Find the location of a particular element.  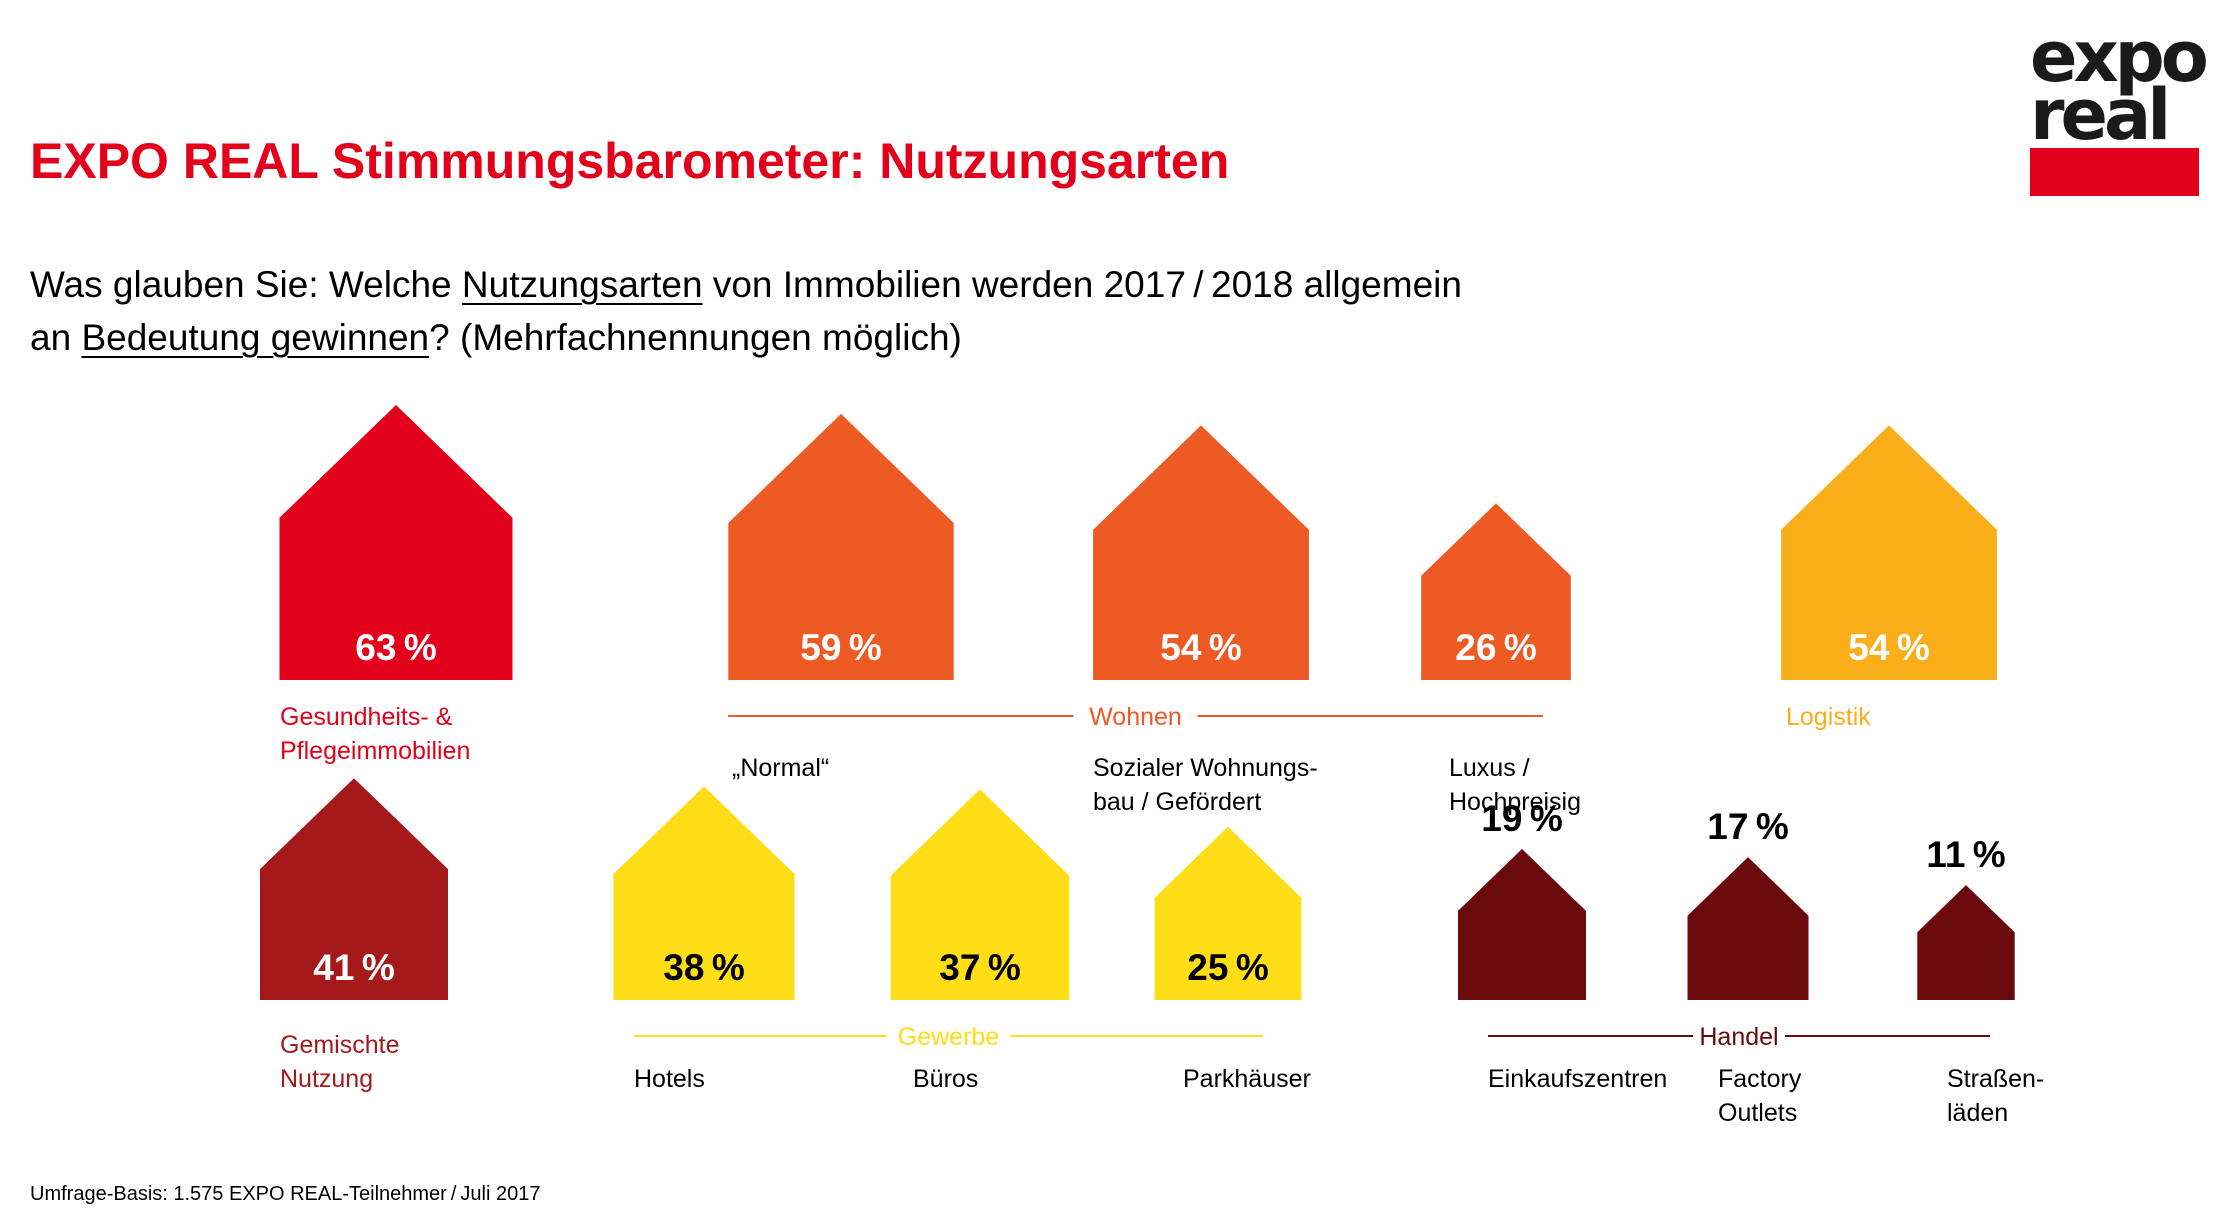

category-label-luxus-hochpreisig: Luxus / is located at coordinates (1489, 768).